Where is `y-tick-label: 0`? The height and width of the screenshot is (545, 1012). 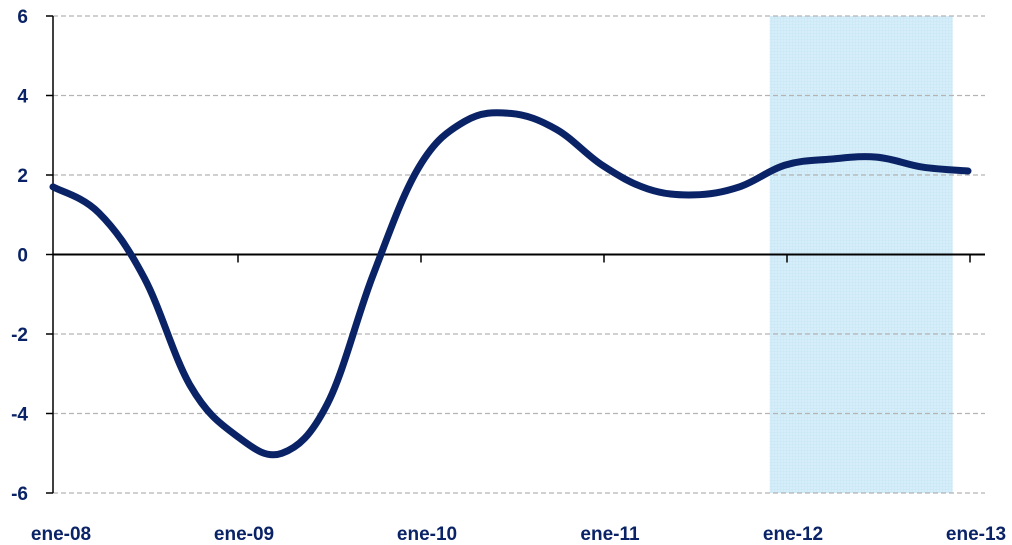 y-tick-label: 0 is located at coordinates (22, 256).